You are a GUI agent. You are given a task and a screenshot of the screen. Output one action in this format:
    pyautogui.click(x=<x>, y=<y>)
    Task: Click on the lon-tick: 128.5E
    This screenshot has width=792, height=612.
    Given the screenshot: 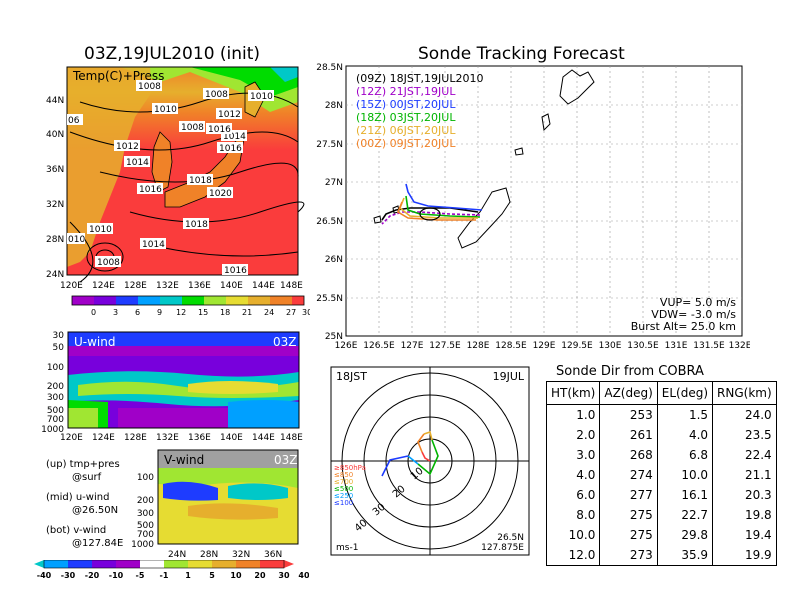 What is the action you would take?
    pyautogui.click(x=511, y=346)
    